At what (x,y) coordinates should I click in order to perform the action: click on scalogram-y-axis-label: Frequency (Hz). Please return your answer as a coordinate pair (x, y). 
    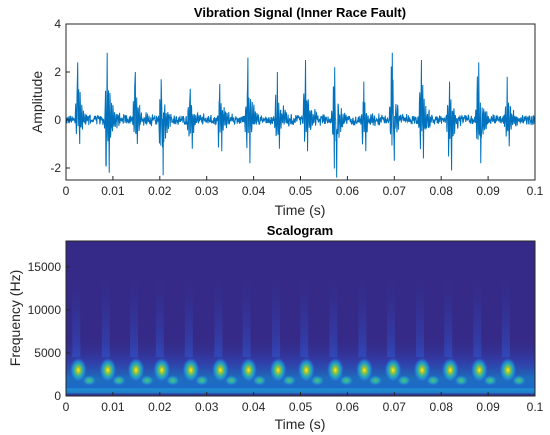
    Looking at the image, I should click on (15, 318).